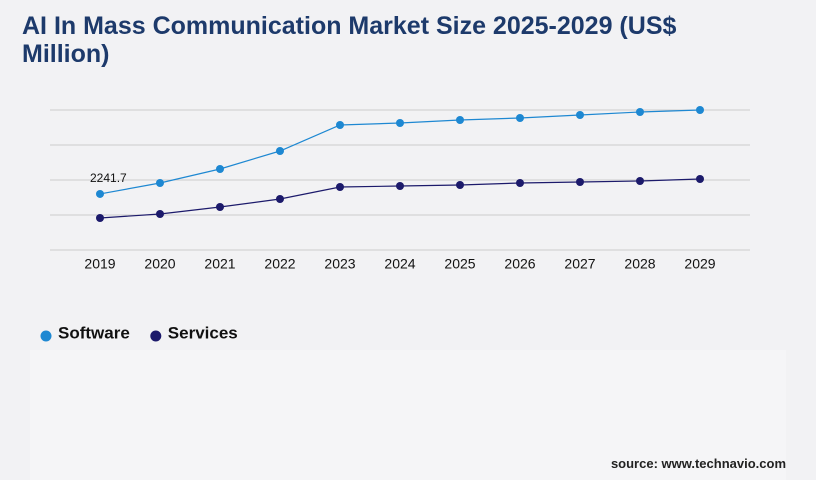  What do you see at coordinates (203, 332) in the screenshot?
I see `legend-label: Services` at bounding box center [203, 332].